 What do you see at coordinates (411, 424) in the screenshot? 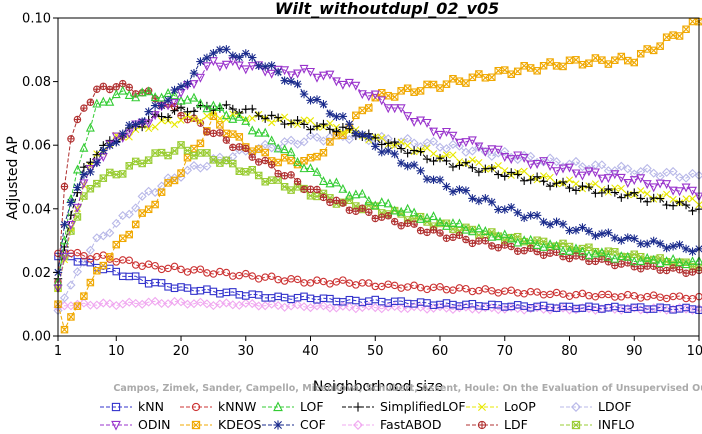
I see `legend-label: FastABOD` at bounding box center [411, 424].